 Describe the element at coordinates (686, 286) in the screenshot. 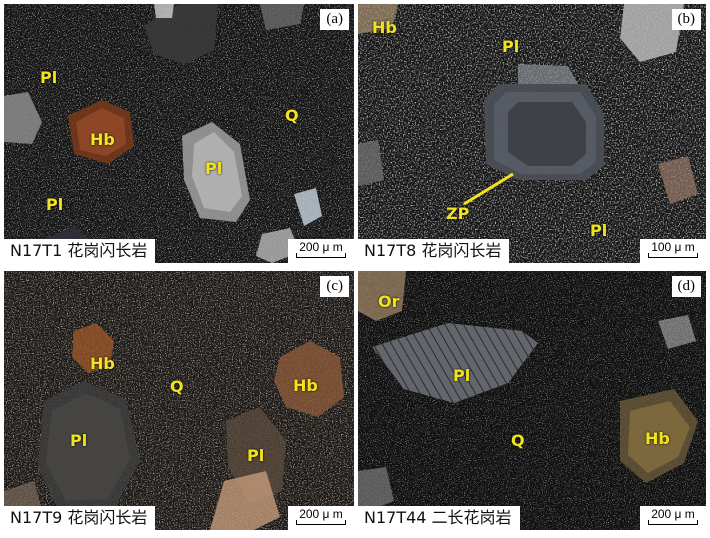

I see `panel-letter: (d)` at that location.